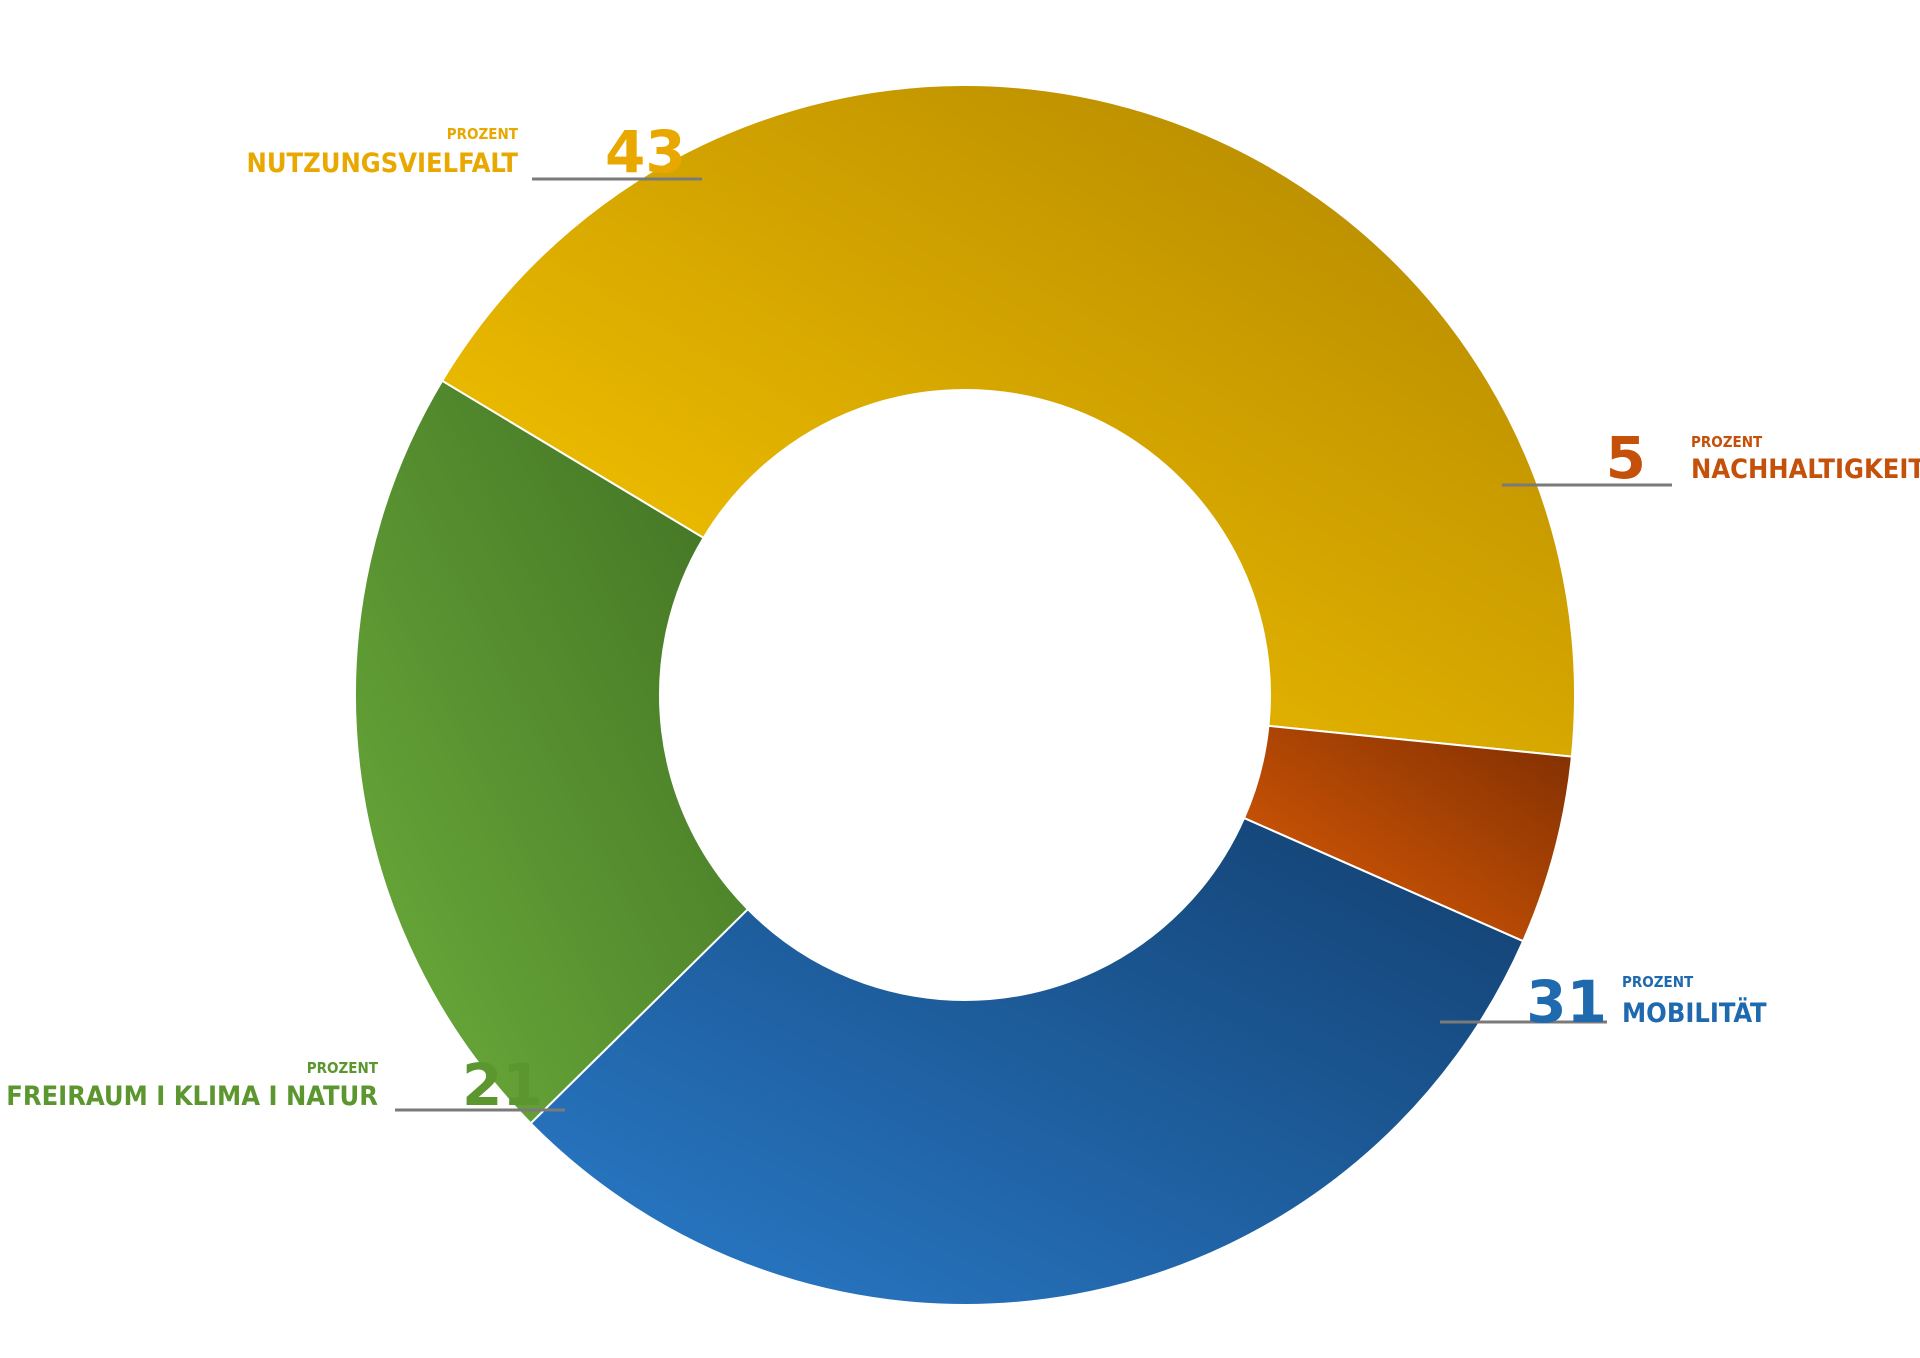 This screenshot has height=1358, width=1920. What do you see at coordinates (502, 1085) in the screenshot?
I see `value-label: 21` at bounding box center [502, 1085].